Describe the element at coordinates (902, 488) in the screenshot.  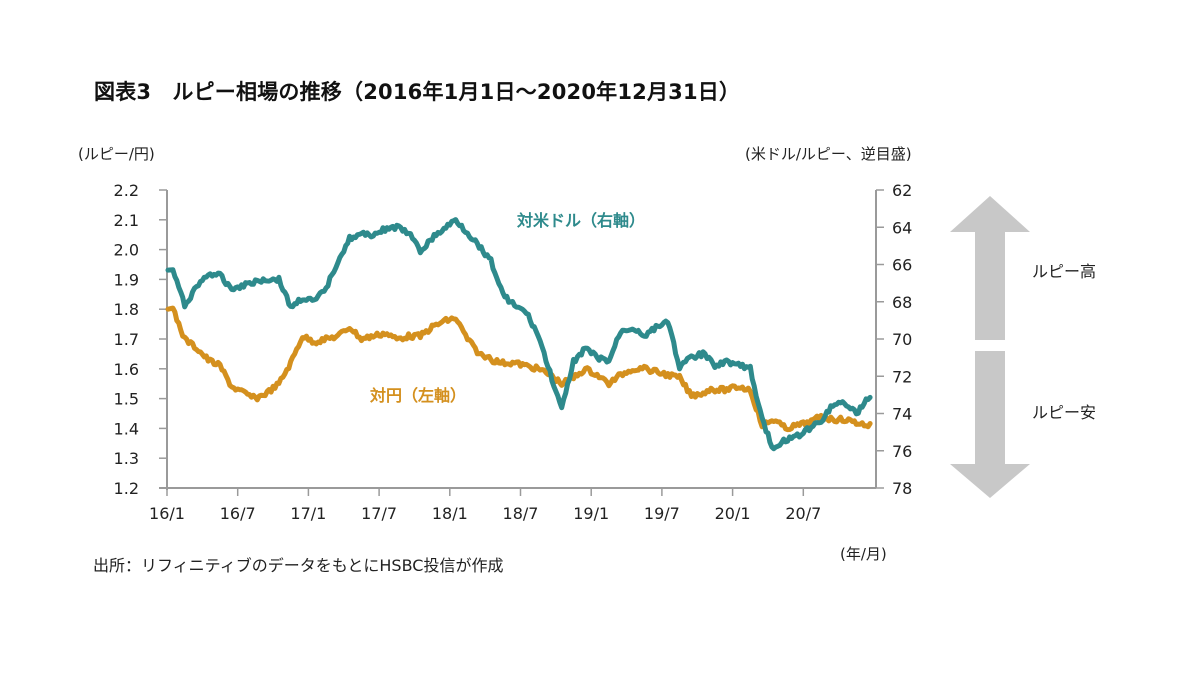
I see `right-tick-label: 78` at that location.